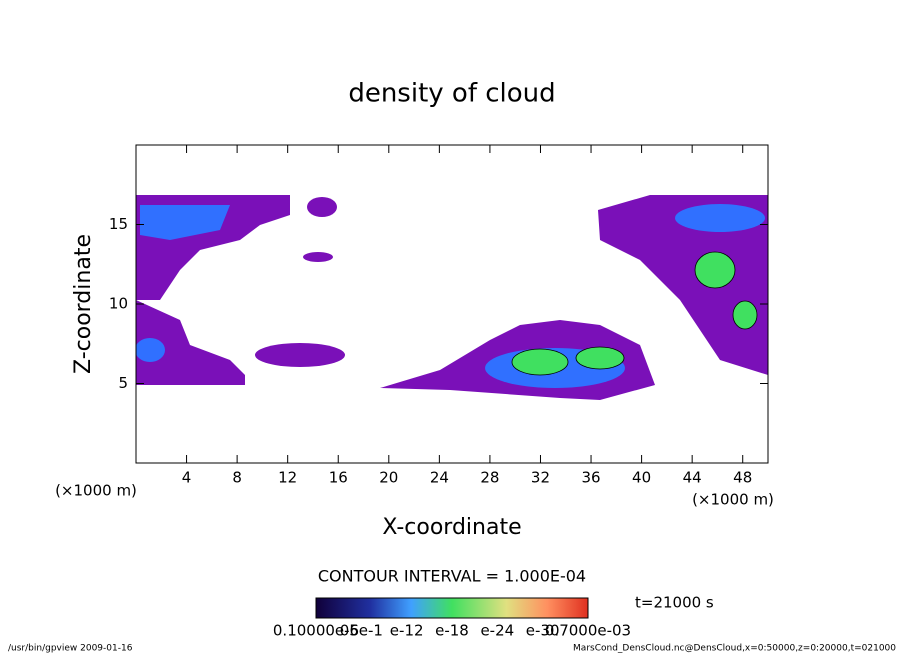 The height and width of the screenshot is (654, 904). What do you see at coordinates (540, 478) in the screenshot?
I see `x-tick-label: 32` at bounding box center [540, 478].